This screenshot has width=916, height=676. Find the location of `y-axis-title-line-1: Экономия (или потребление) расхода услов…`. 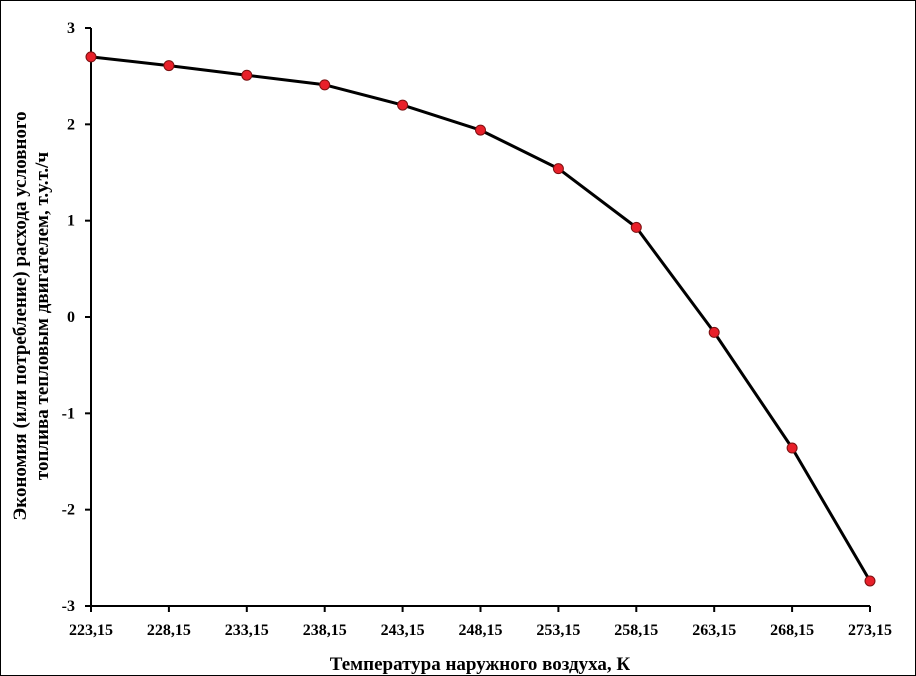

y-axis-title-line-1: Экономия (или потребление) расхода услов… is located at coordinates (20, 315).